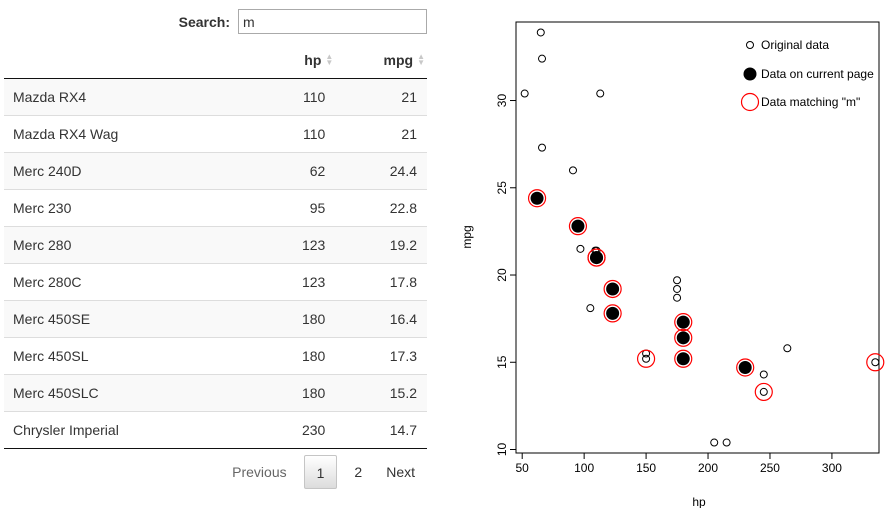  What do you see at coordinates (128, 282) in the screenshot?
I see `cell-name: Merc 280C` at bounding box center [128, 282].